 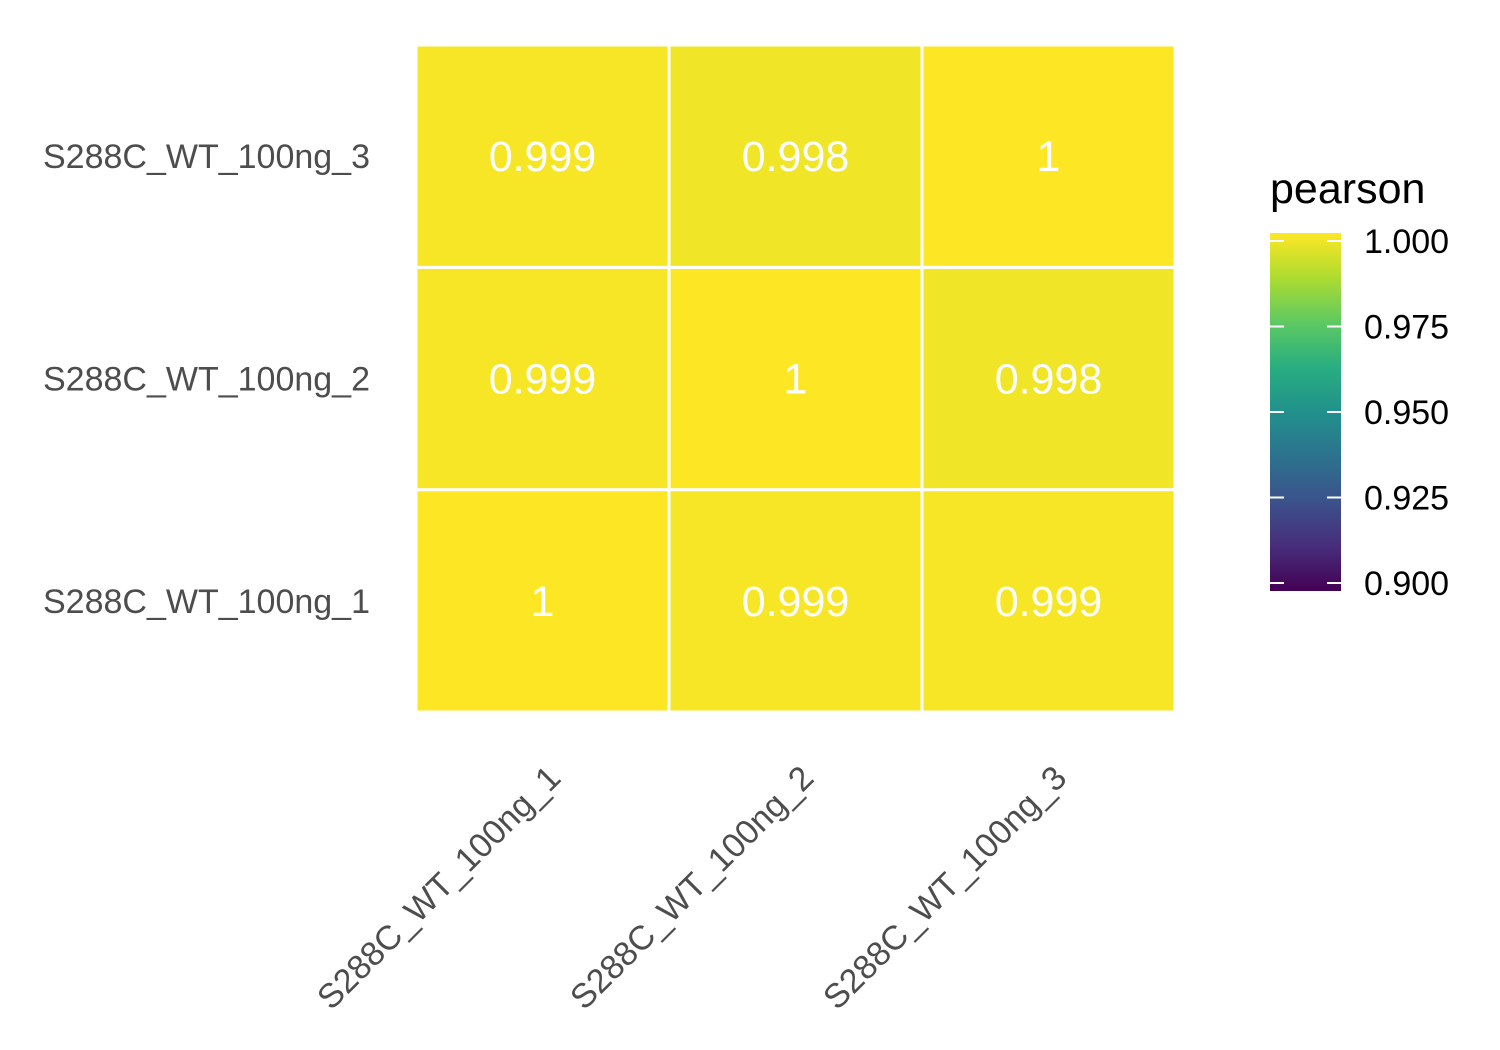 What do you see at coordinates (945, 888) in the screenshot?
I see `x-axis-tick-label: S288C_WT_100ng_3` at bounding box center [945, 888].